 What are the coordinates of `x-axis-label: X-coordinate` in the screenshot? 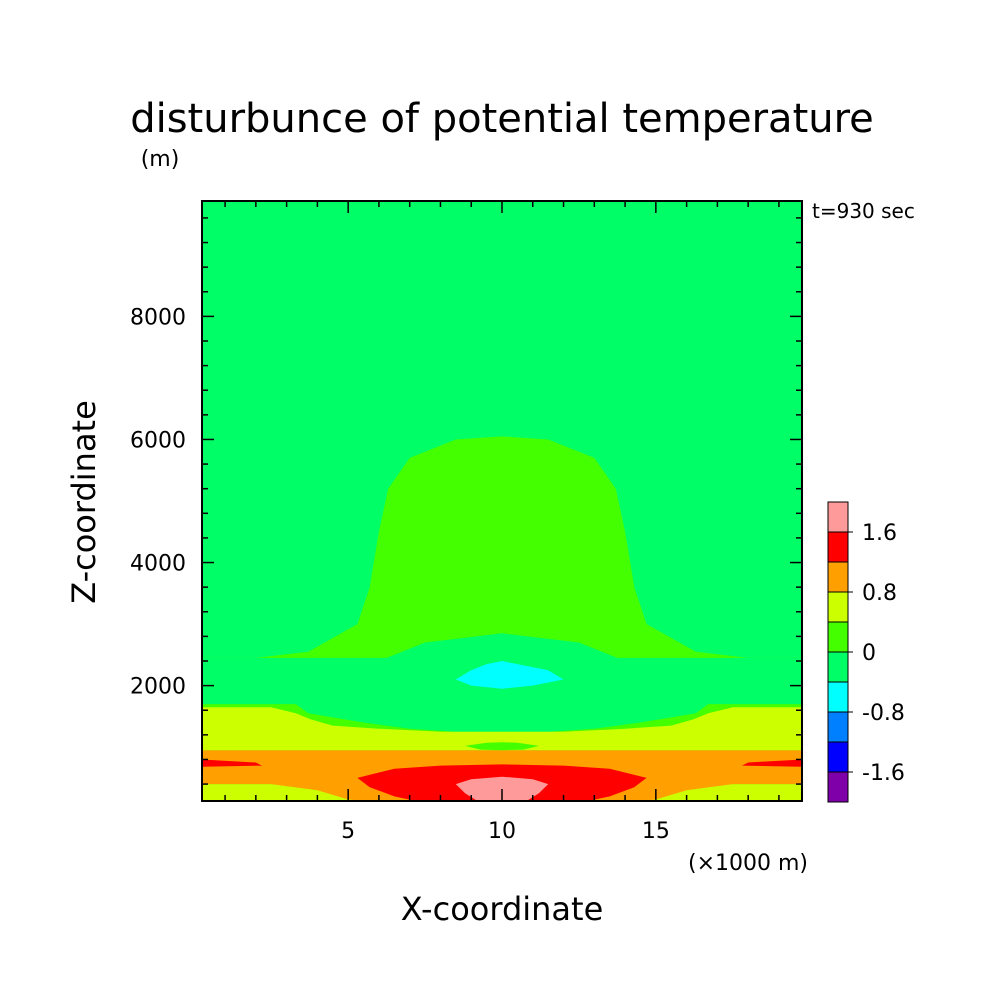 It's located at (502, 909).